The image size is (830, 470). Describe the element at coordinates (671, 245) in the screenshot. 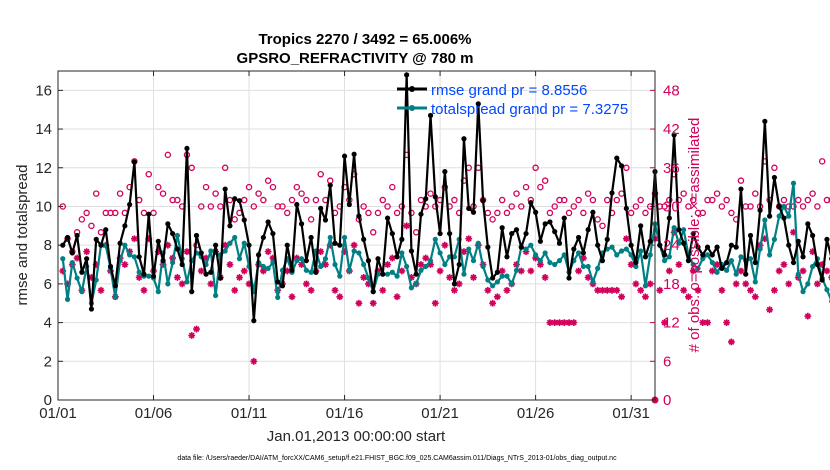

I see `y2-tick-labels: 0 6 12 18 24 30 36 42 48` at that location.